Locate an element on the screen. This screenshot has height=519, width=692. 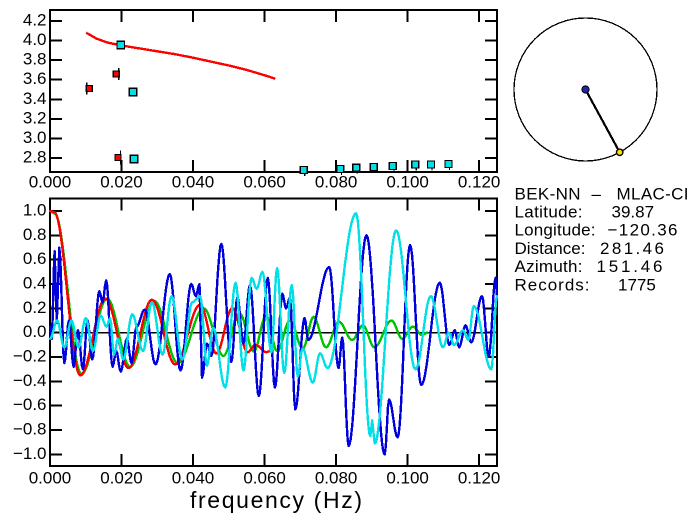
svg-text: 151.46 is located at coordinates (630, 266).